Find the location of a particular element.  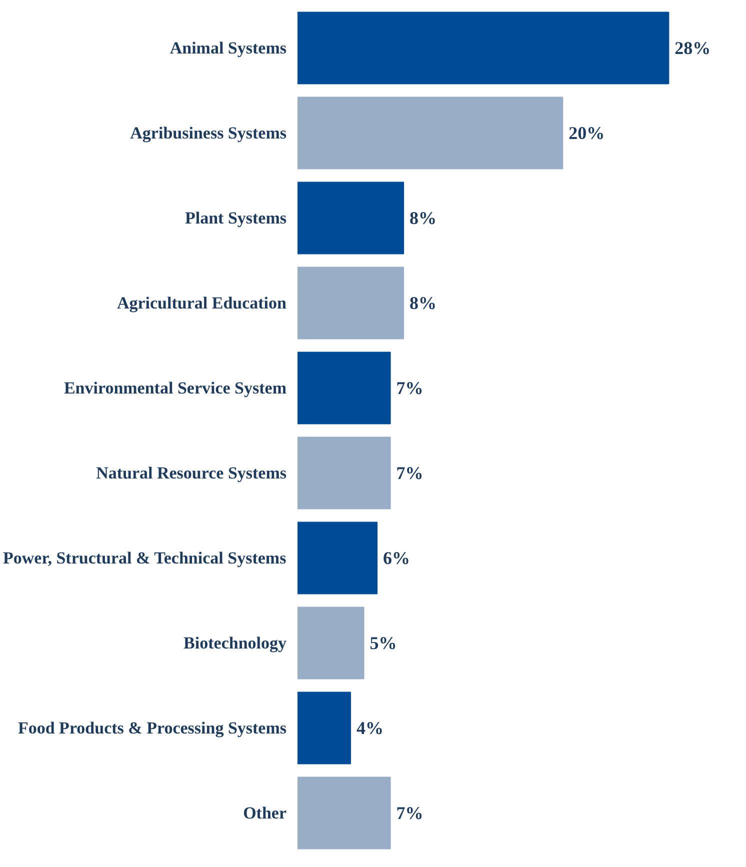

y-tick-label: Plant Systems is located at coordinates (235, 218).